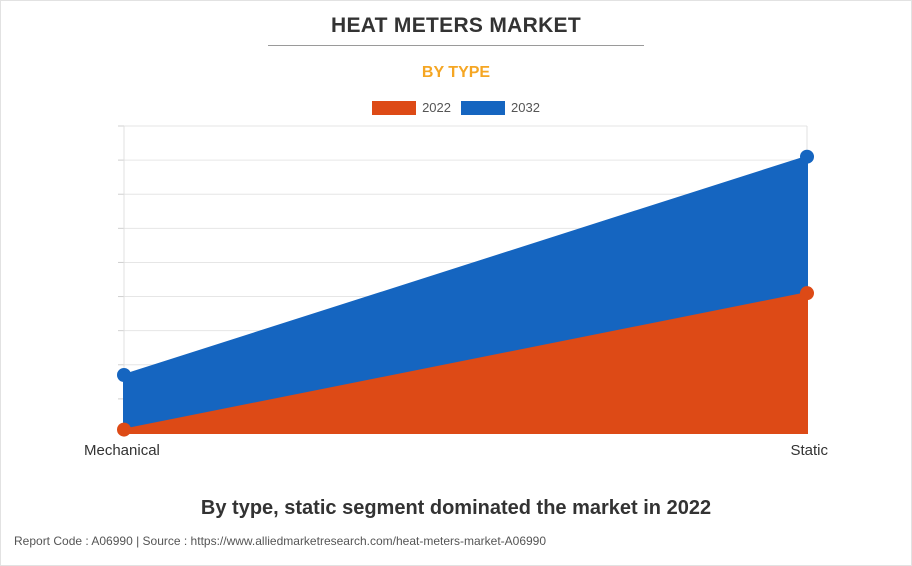 The height and width of the screenshot is (566, 912). Describe the element at coordinates (122, 450) in the screenshot. I see `x-tick-label-mechanical: Mechanical` at that location.